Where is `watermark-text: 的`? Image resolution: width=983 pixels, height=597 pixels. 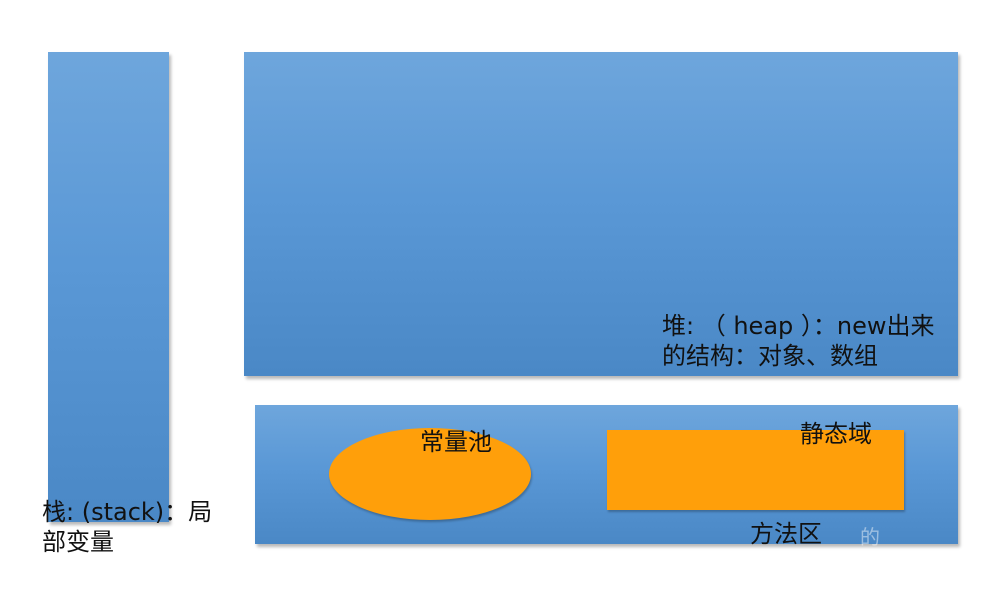 watermark-text: 的 is located at coordinates (870, 537).